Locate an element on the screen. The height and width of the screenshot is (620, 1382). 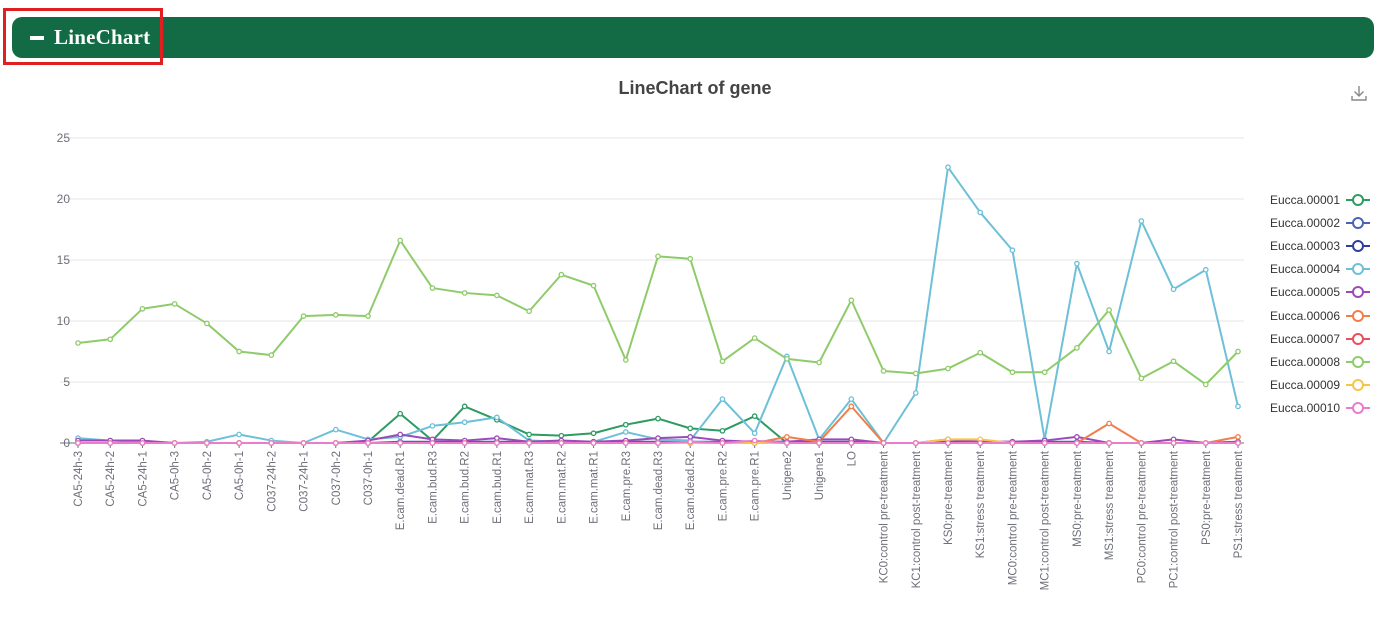
legend-label: Eucca.00001 is located at coordinates (1304, 199).